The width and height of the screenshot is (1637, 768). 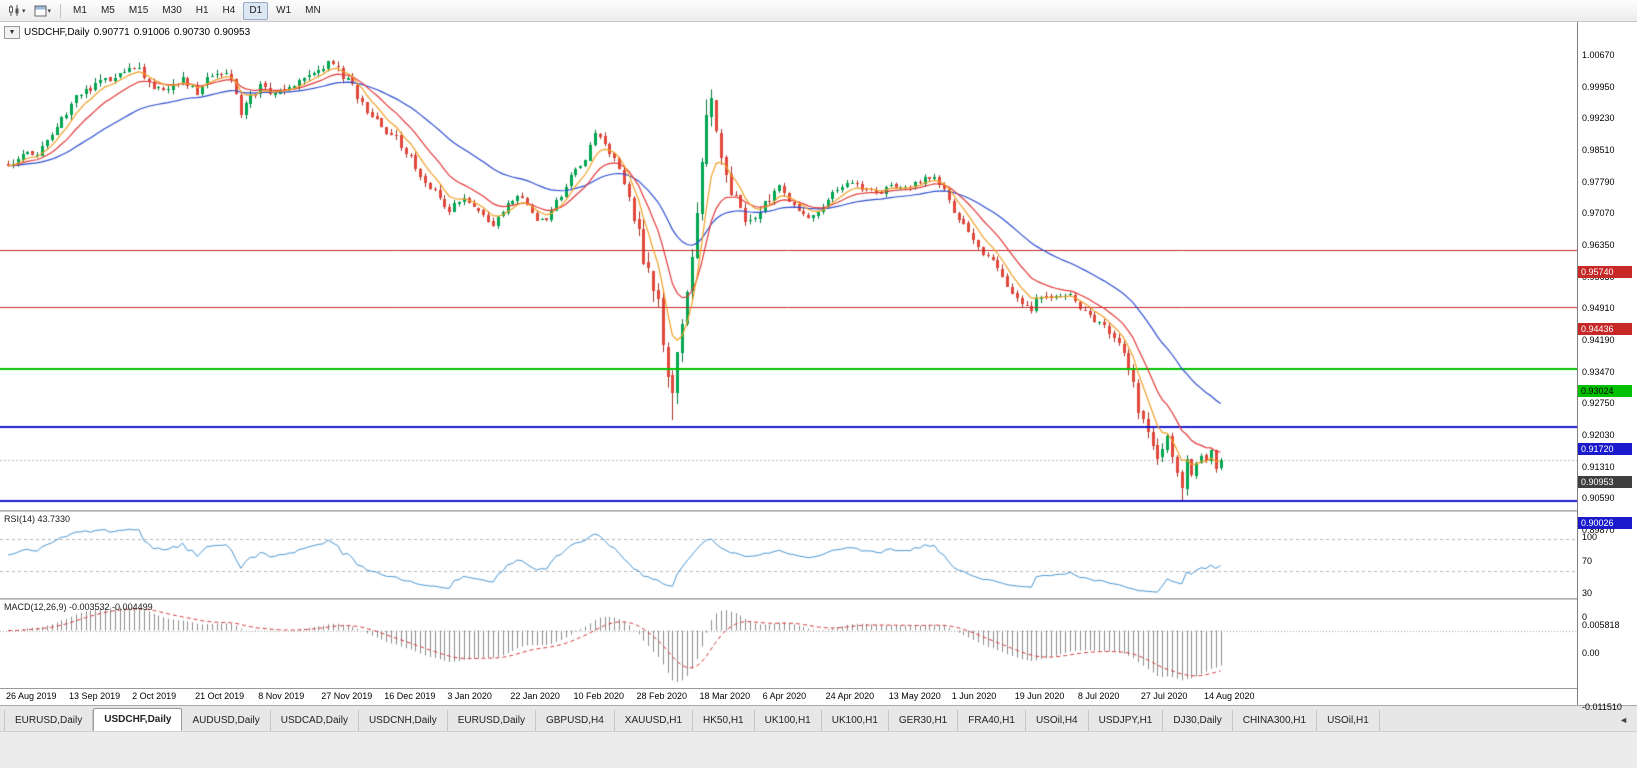 I want to click on date-axis-label: 21 Oct 2019, so click(x=220, y=696).